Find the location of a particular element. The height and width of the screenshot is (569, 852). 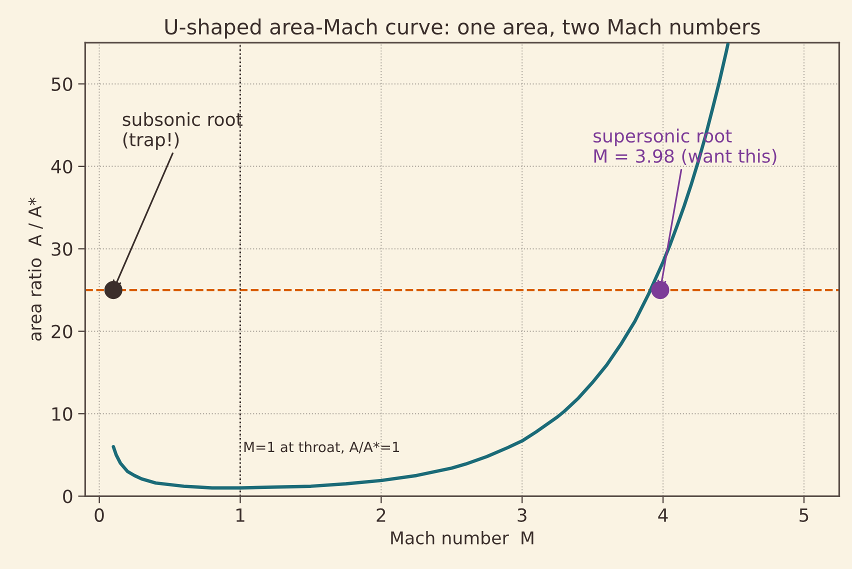

y-tick-label: 20 is located at coordinates (62, 331).